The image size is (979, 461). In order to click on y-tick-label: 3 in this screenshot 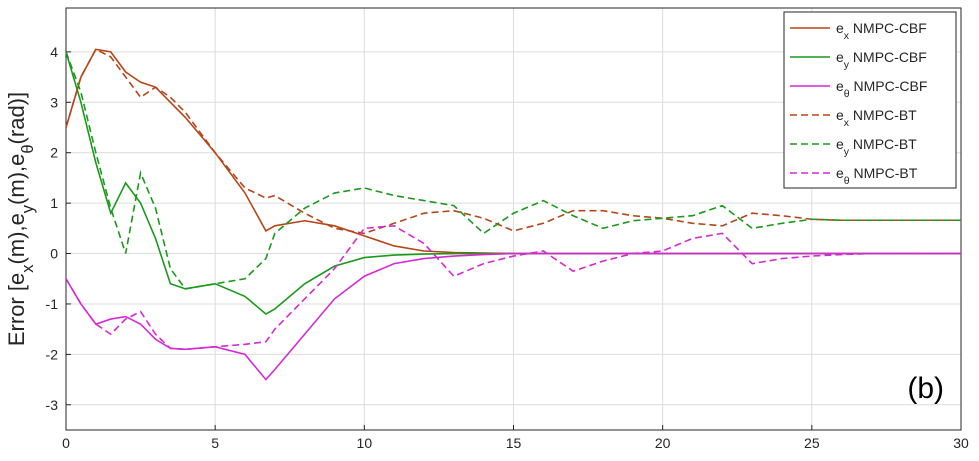, I will do `click(54, 102)`.